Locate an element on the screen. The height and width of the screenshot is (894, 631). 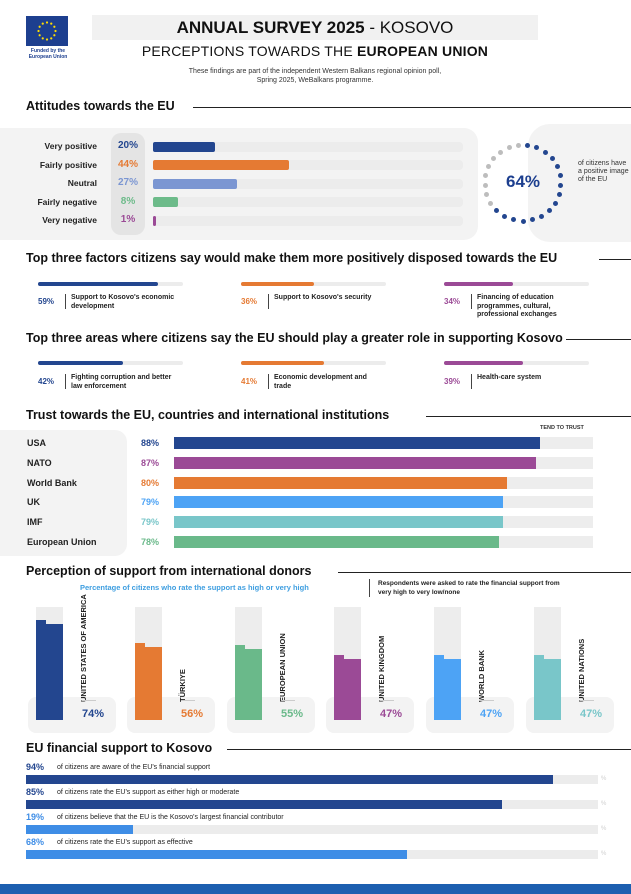
page-title: ANNUAL SURVEY 2025 - KOSOVO is located at coordinates (315, 27).